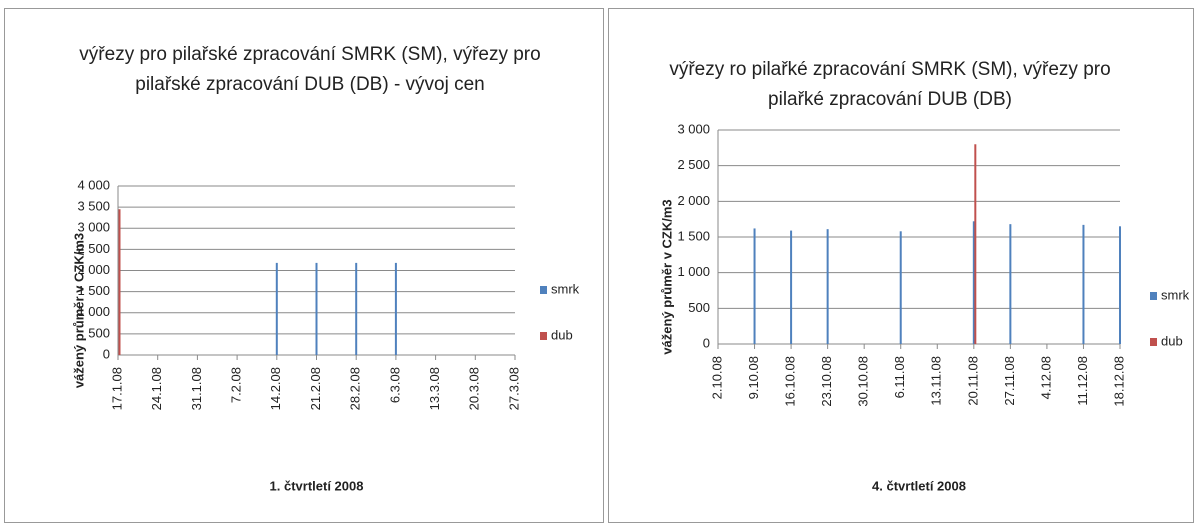  I want to click on x-tick-label: 20.11.08, so click(972, 381).